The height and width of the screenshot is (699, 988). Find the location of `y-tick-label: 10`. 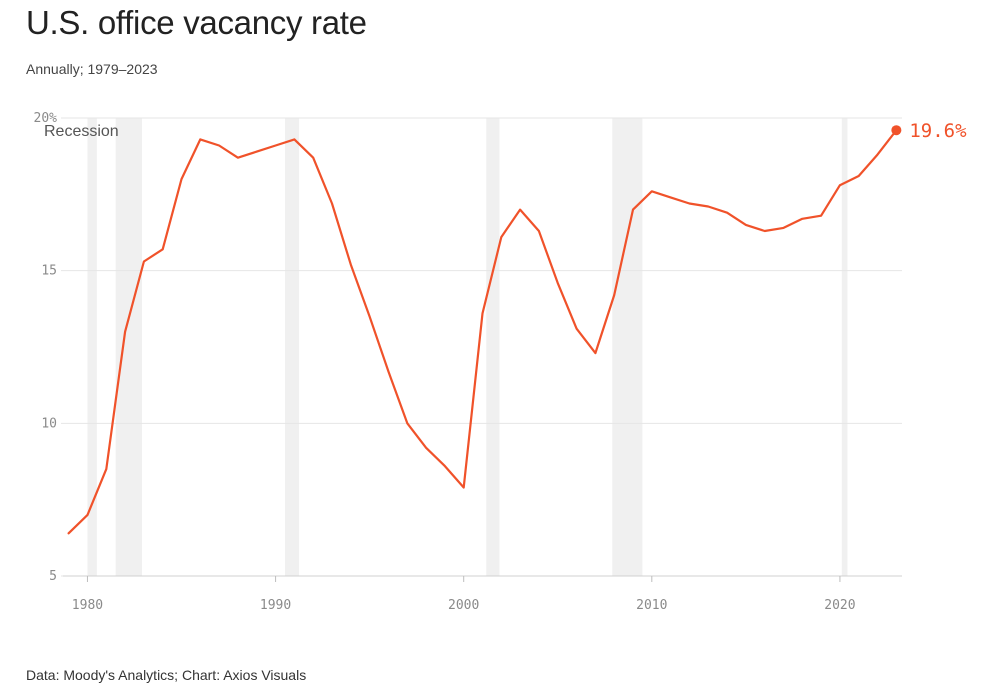

y-tick-label: 10 is located at coordinates (49, 423).